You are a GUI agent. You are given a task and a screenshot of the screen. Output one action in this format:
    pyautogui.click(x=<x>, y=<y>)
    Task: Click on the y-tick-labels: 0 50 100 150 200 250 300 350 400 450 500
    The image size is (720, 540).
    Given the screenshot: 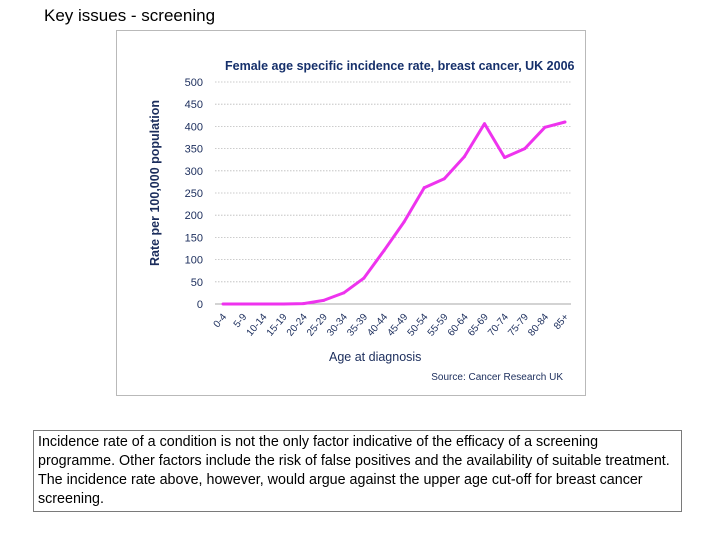 What is the action you would take?
    pyautogui.click(x=194, y=194)
    